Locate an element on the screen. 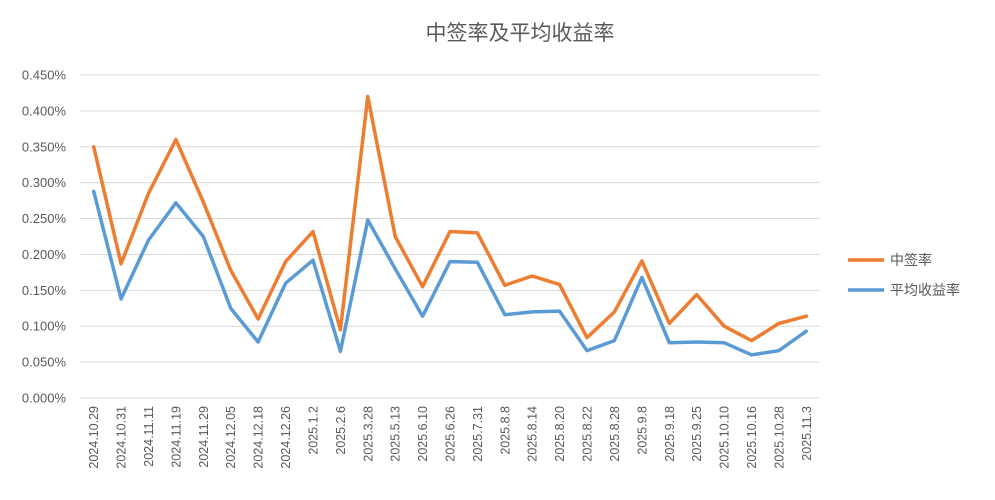 The image size is (995, 500). x-tick-label: 2025.8.22 is located at coordinates (588, 434).